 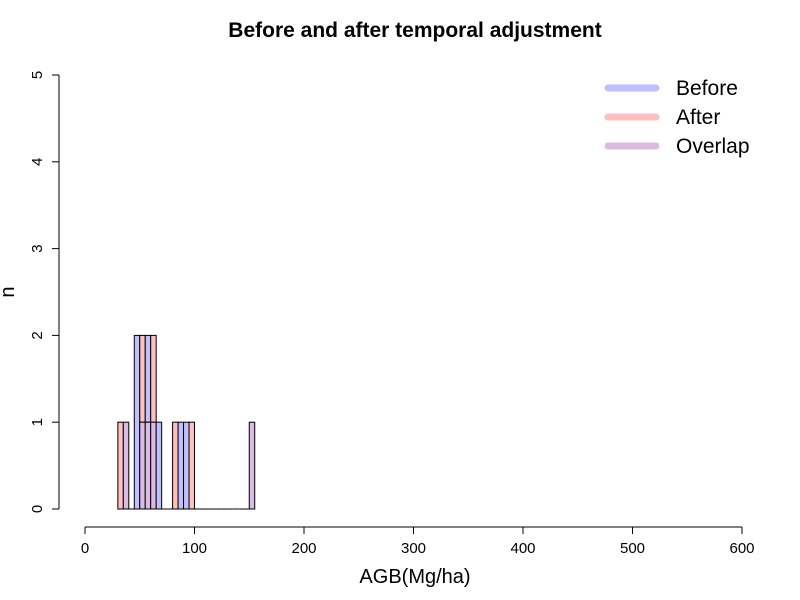 I want to click on legend: Before After Overlap, so click(x=677, y=117).